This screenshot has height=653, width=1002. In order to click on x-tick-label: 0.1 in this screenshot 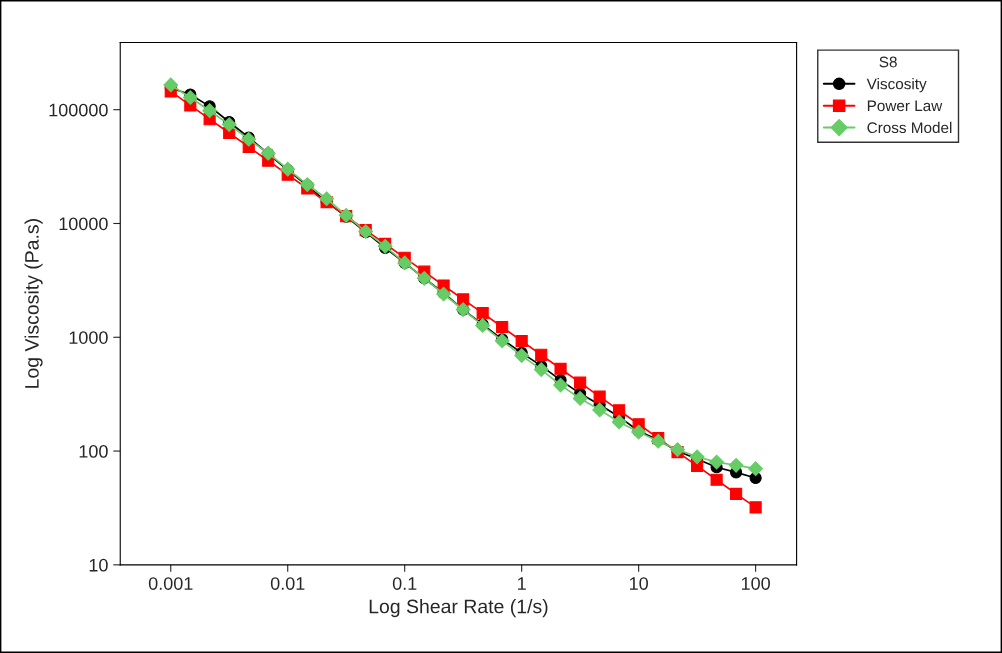, I will do `click(404, 583)`.